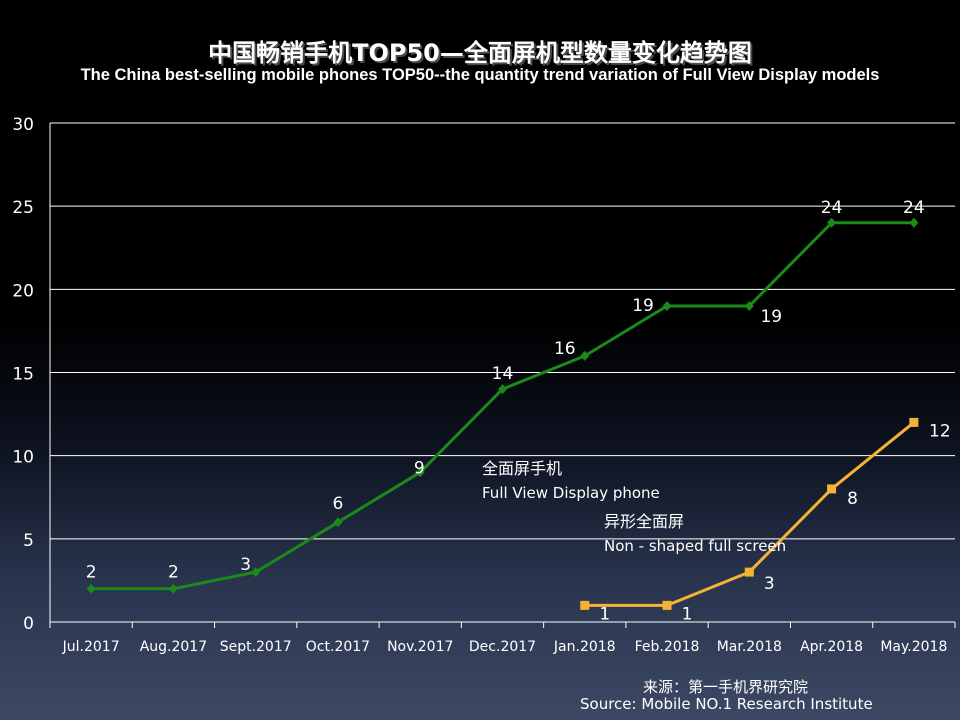 The image size is (960, 720). What do you see at coordinates (565, 349) in the screenshot?
I see `data-label: 16` at bounding box center [565, 349].